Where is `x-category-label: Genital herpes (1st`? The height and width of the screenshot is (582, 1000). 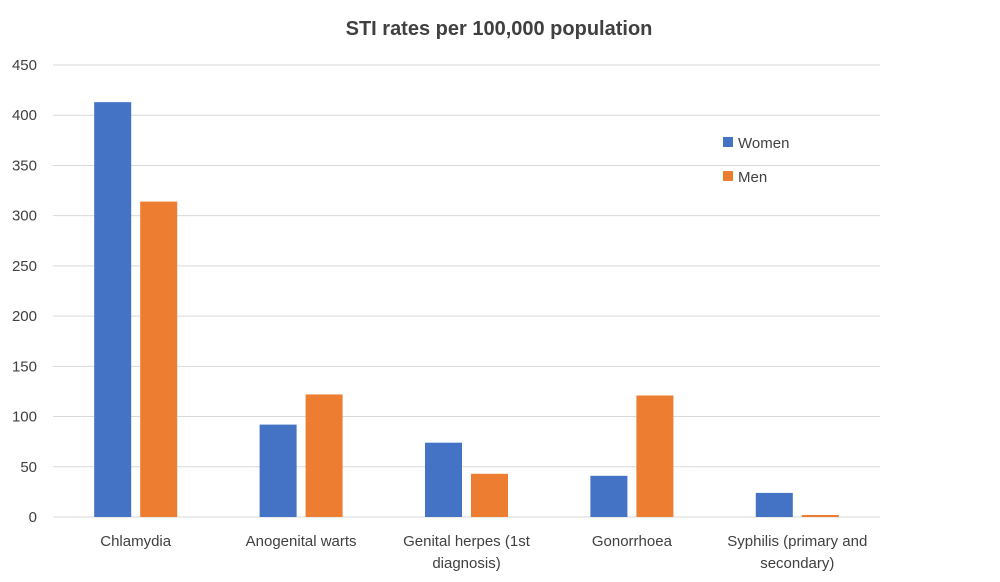
x-category-label: Genital herpes (1st is located at coordinates (467, 541).